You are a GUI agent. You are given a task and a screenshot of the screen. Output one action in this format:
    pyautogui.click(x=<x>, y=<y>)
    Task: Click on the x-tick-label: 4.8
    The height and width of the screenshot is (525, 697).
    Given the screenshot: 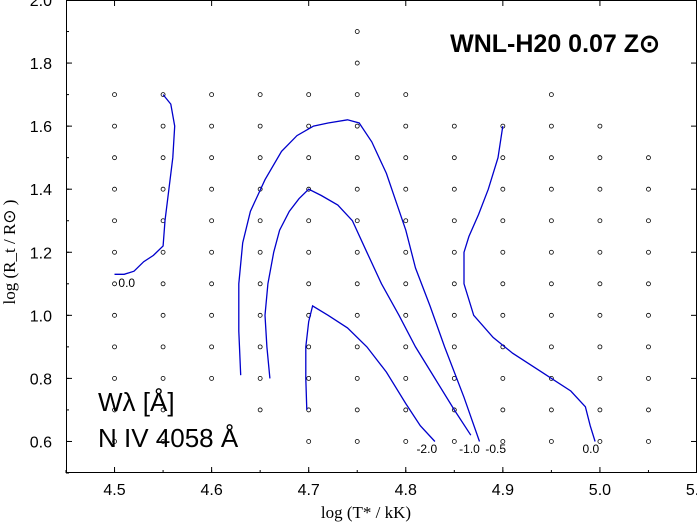 What is the action you would take?
    pyautogui.click(x=406, y=490)
    